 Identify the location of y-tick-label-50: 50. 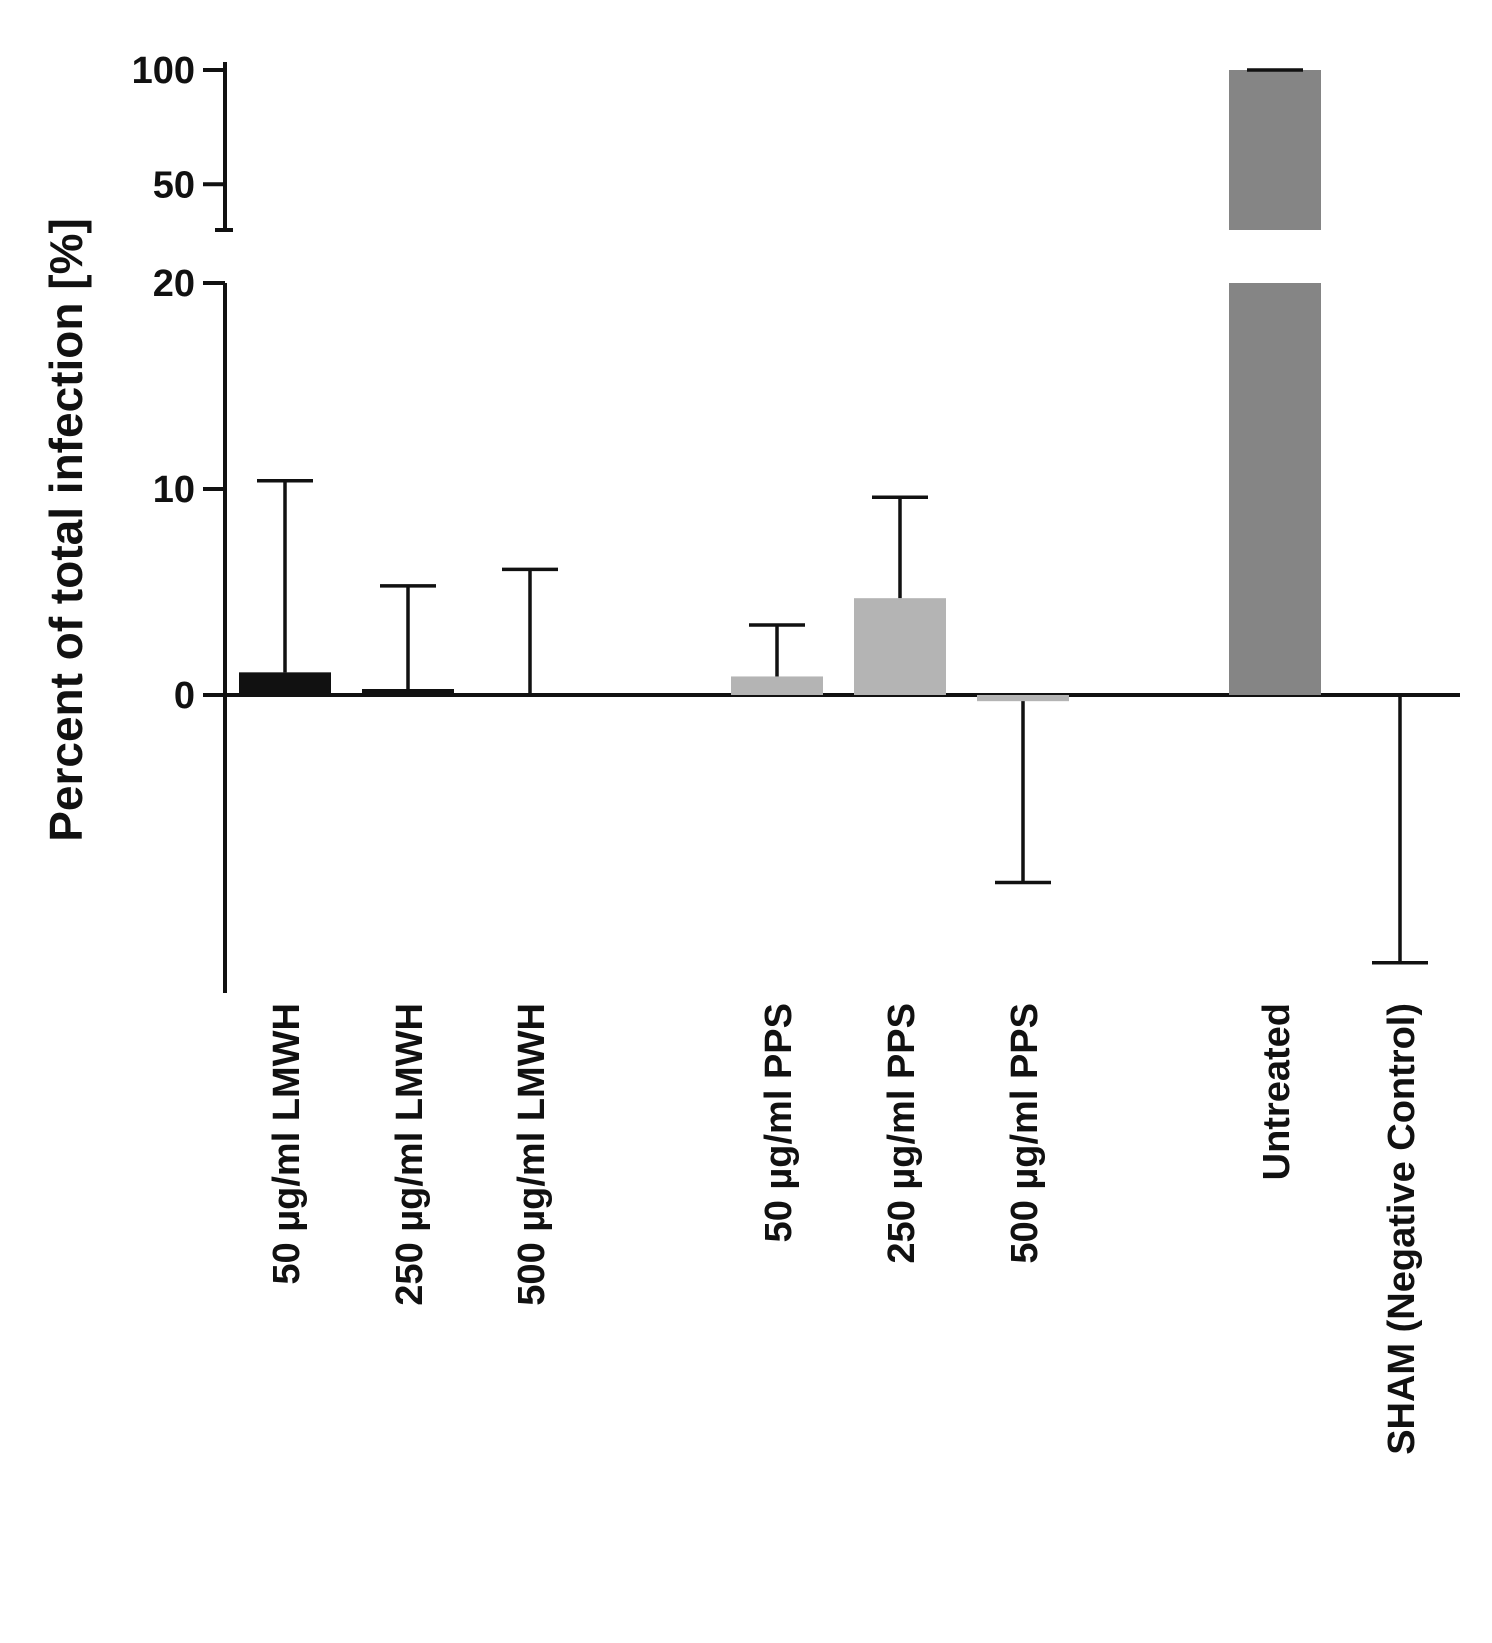
(174, 185).